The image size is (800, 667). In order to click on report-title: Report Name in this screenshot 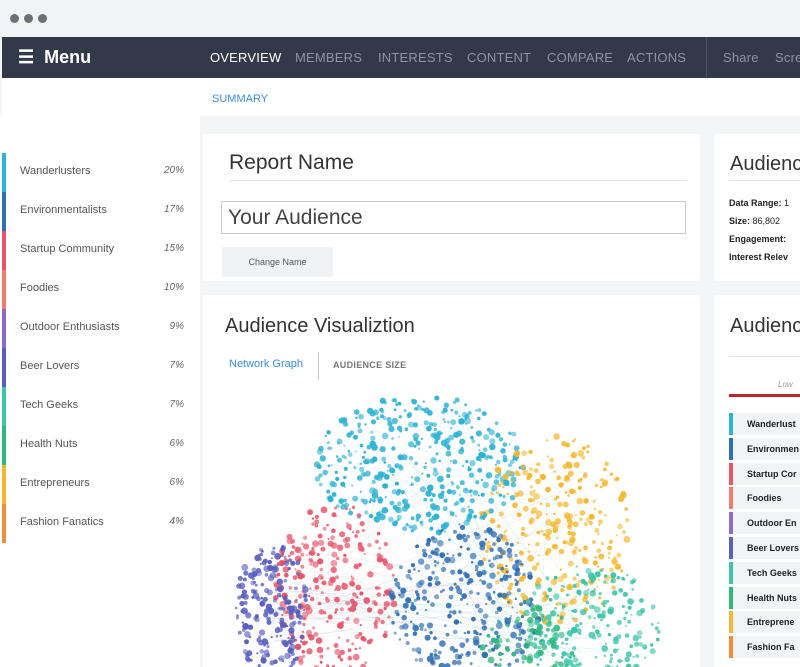, I will do `click(291, 162)`.